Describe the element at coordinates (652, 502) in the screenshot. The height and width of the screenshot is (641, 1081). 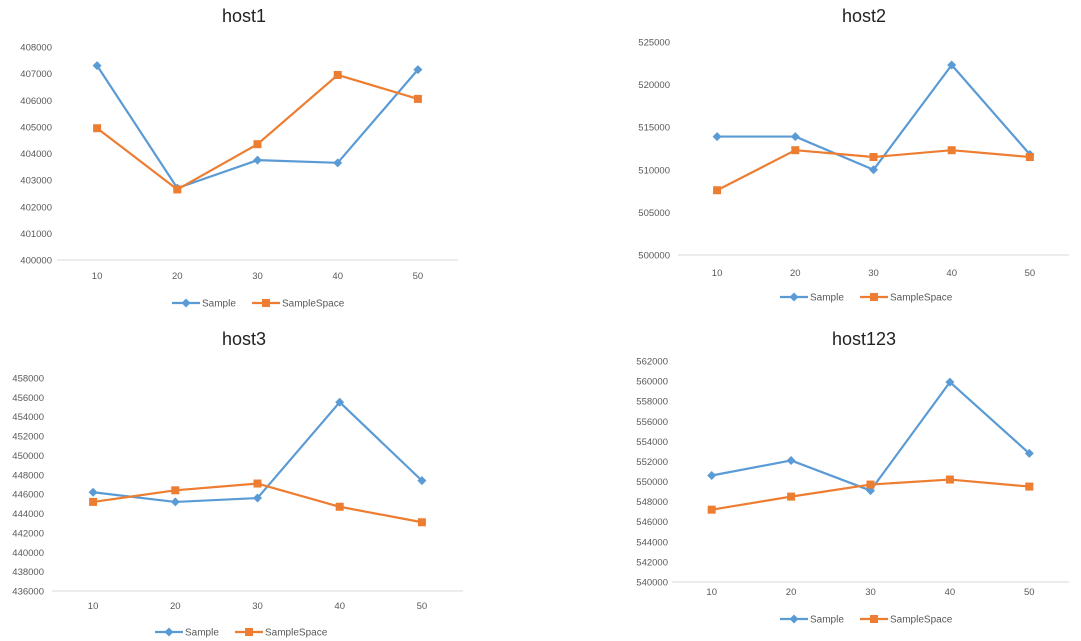
I see `y-tick-label: 548000` at that location.